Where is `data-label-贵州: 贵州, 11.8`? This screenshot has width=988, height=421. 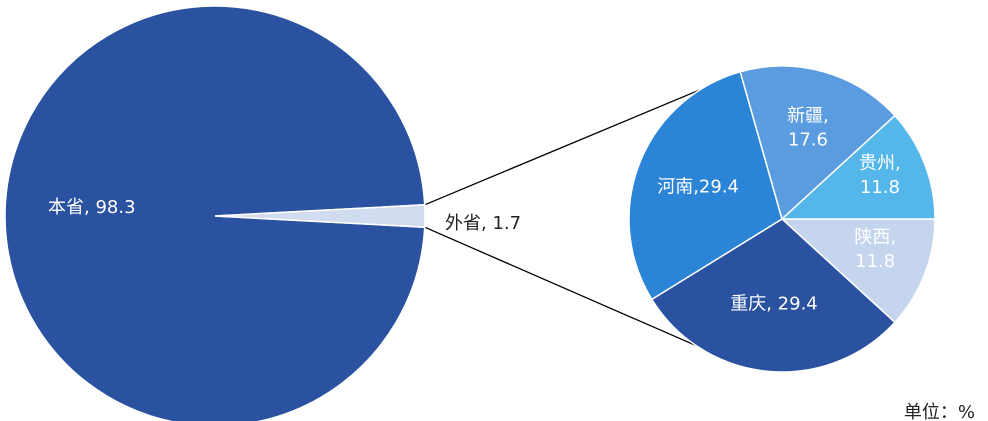
data-label-贵州: 贵州, 11.8 is located at coordinates (880, 175).